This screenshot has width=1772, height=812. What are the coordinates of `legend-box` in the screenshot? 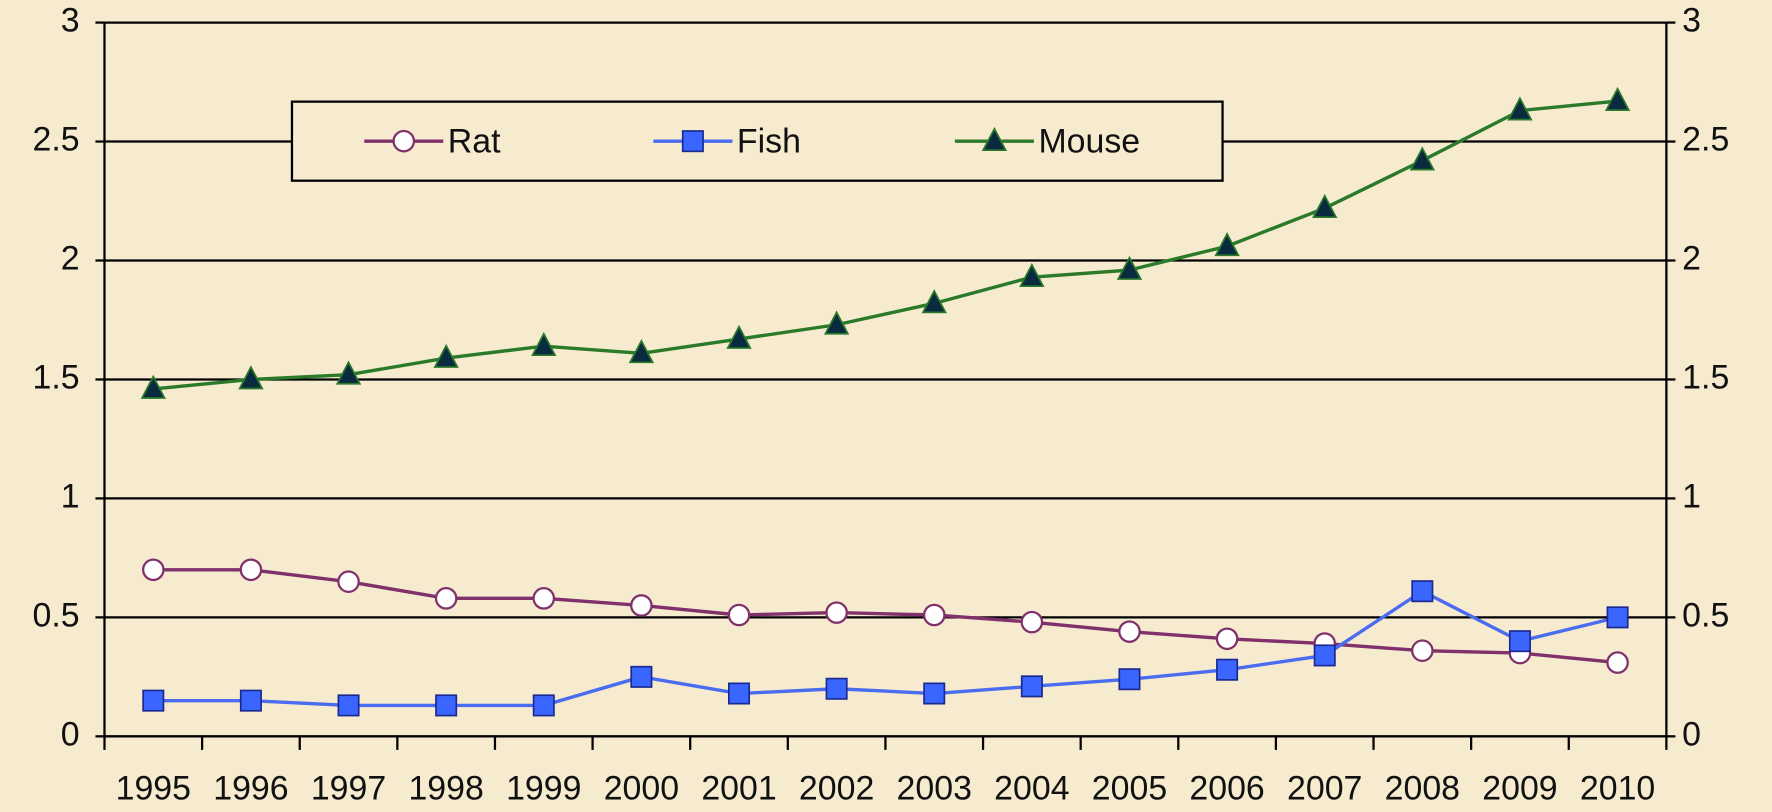 It's located at (757, 141).